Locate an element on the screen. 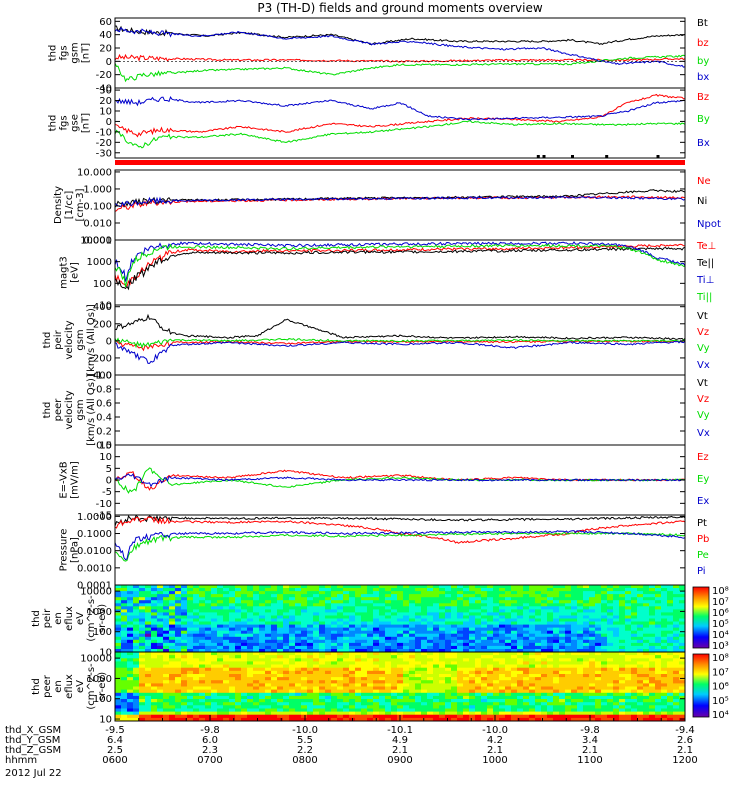 This screenshot has width=750, height=800. legend-pressure-0: Pt is located at coordinates (702, 523).